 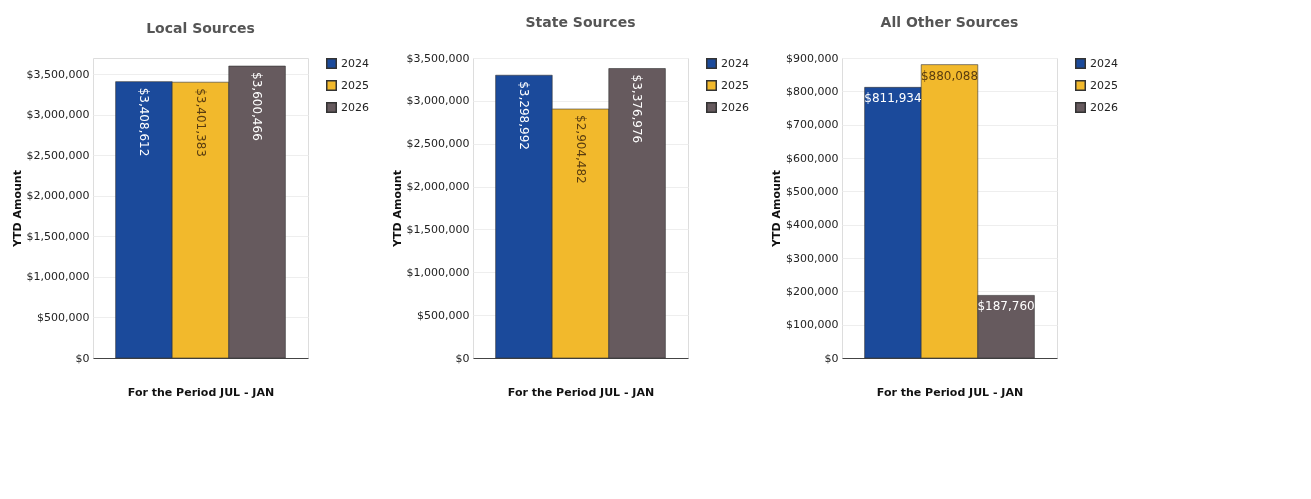 What do you see at coordinates (580, 149) in the screenshot?
I see `data-label: $2,904,482` at bounding box center [580, 149].